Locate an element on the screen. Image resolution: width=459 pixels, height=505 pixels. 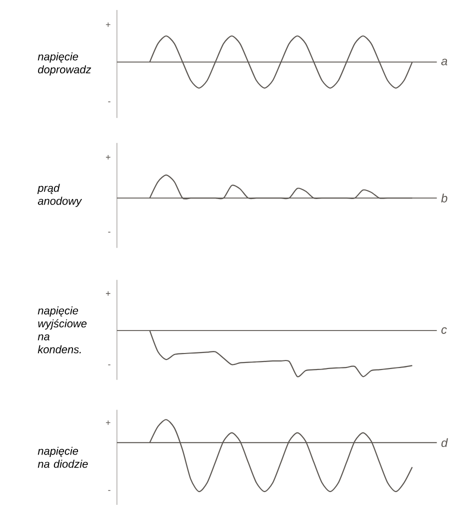
y-axis-title: prąd anodowy is located at coordinates (59, 195).